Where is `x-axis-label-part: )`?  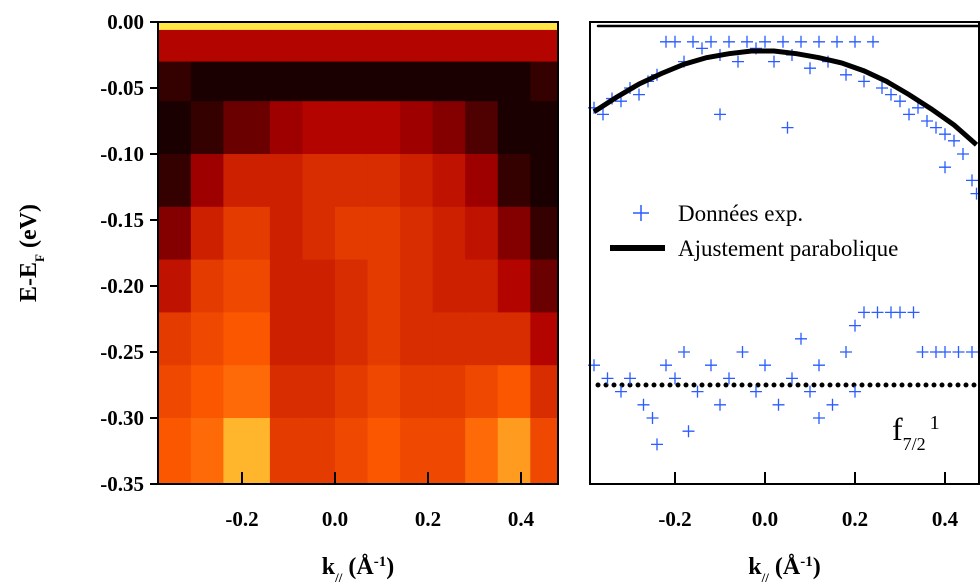 x-axis-label-part: ) is located at coordinates (817, 567).